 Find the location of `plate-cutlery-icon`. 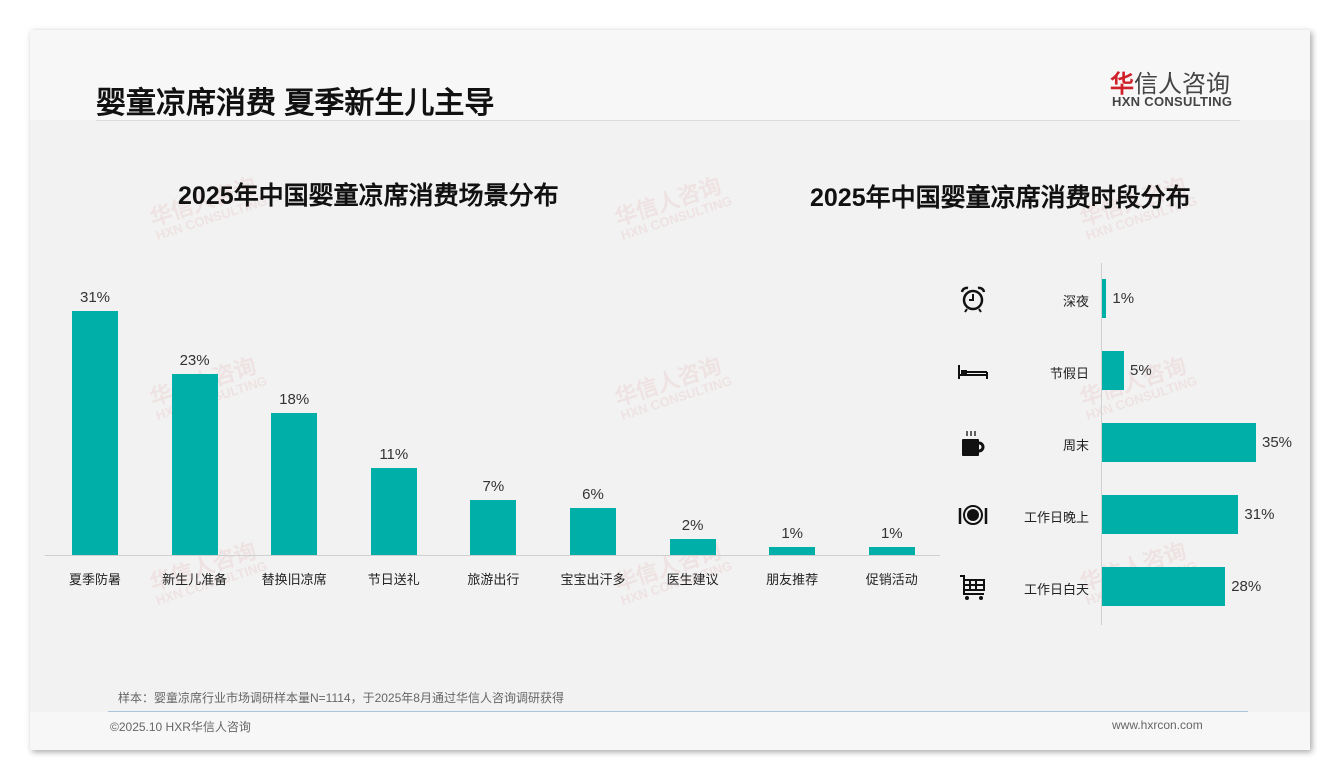

plate-cutlery-icon is located at coordinates (973, 515).